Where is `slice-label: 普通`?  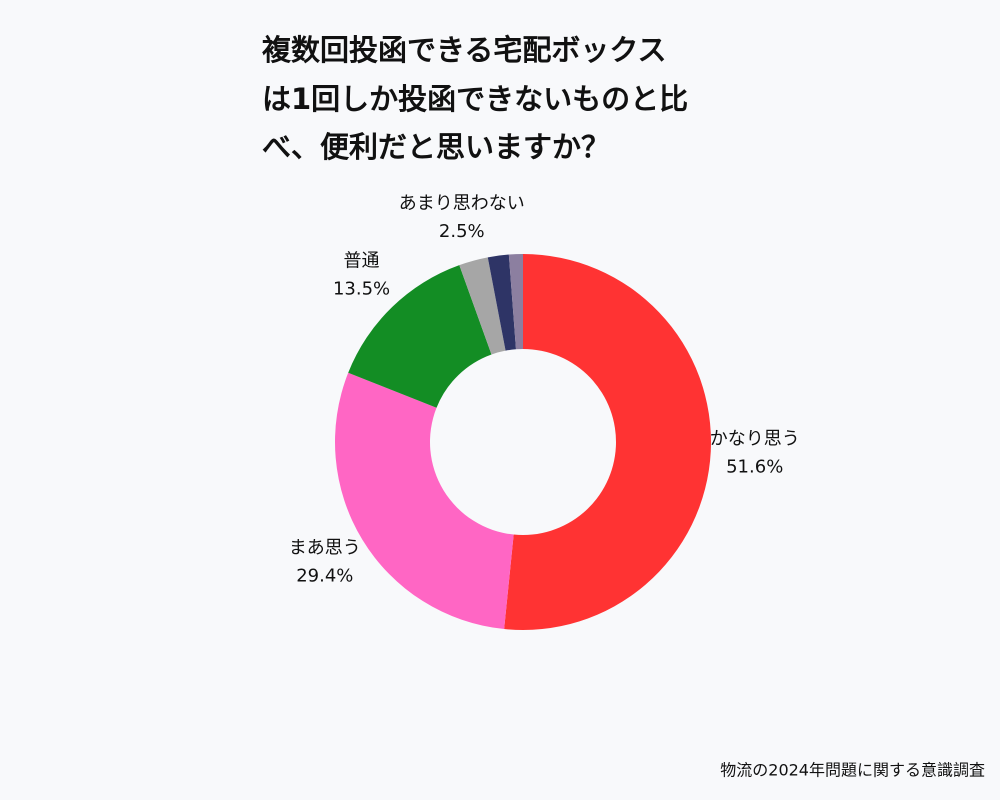 slice-label: 普通 is located at coordinates (362, 260).